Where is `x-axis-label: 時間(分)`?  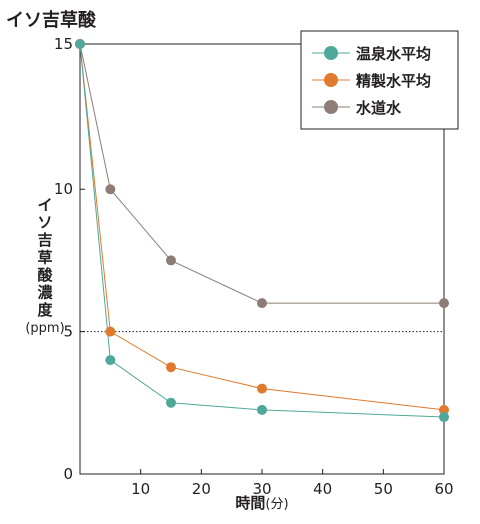
x-axis-label: 時間(分) is located at coordinates (261, 503).